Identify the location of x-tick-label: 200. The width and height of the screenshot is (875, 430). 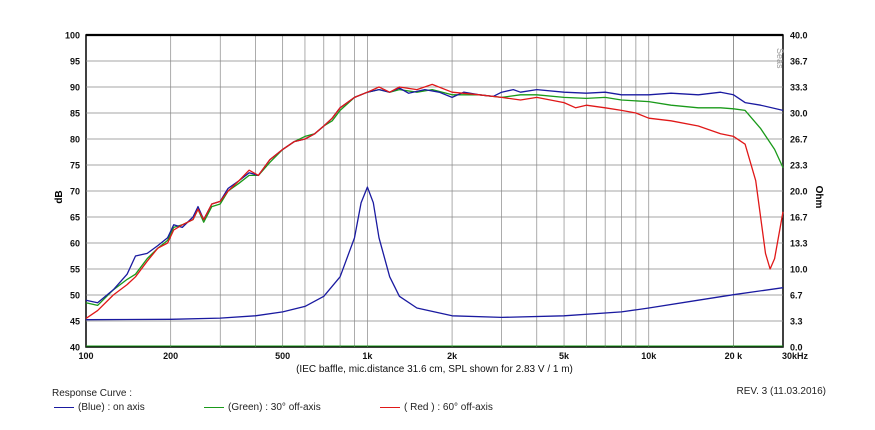
(170, 356).